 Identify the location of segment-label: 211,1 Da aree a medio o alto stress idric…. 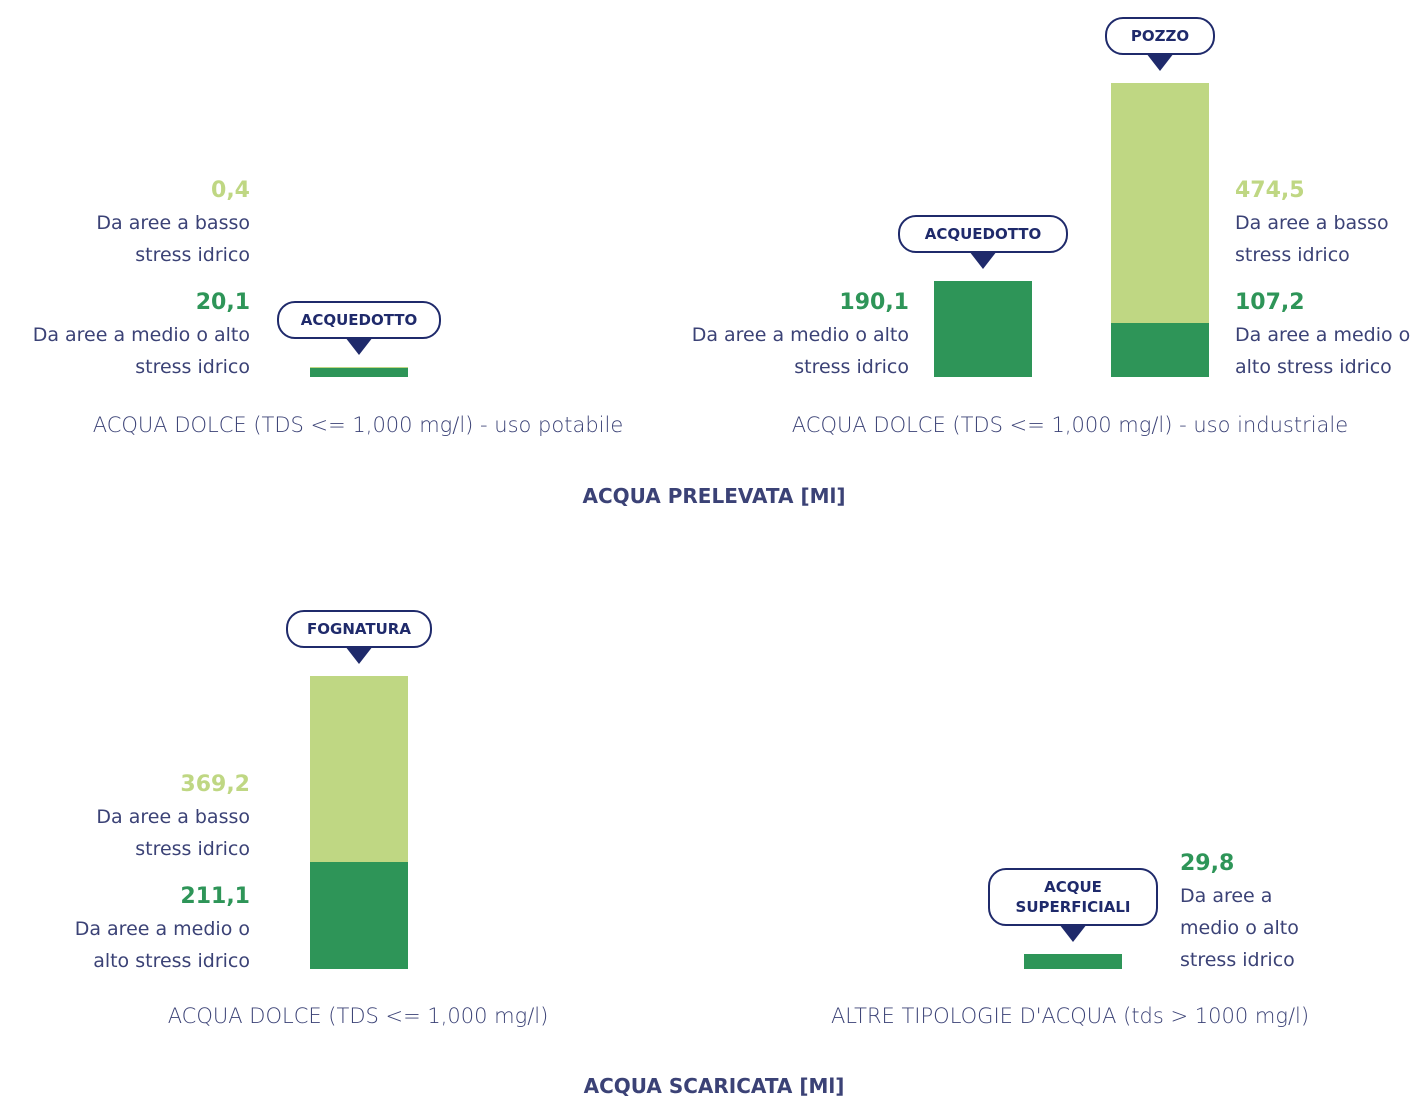
(152, 929).